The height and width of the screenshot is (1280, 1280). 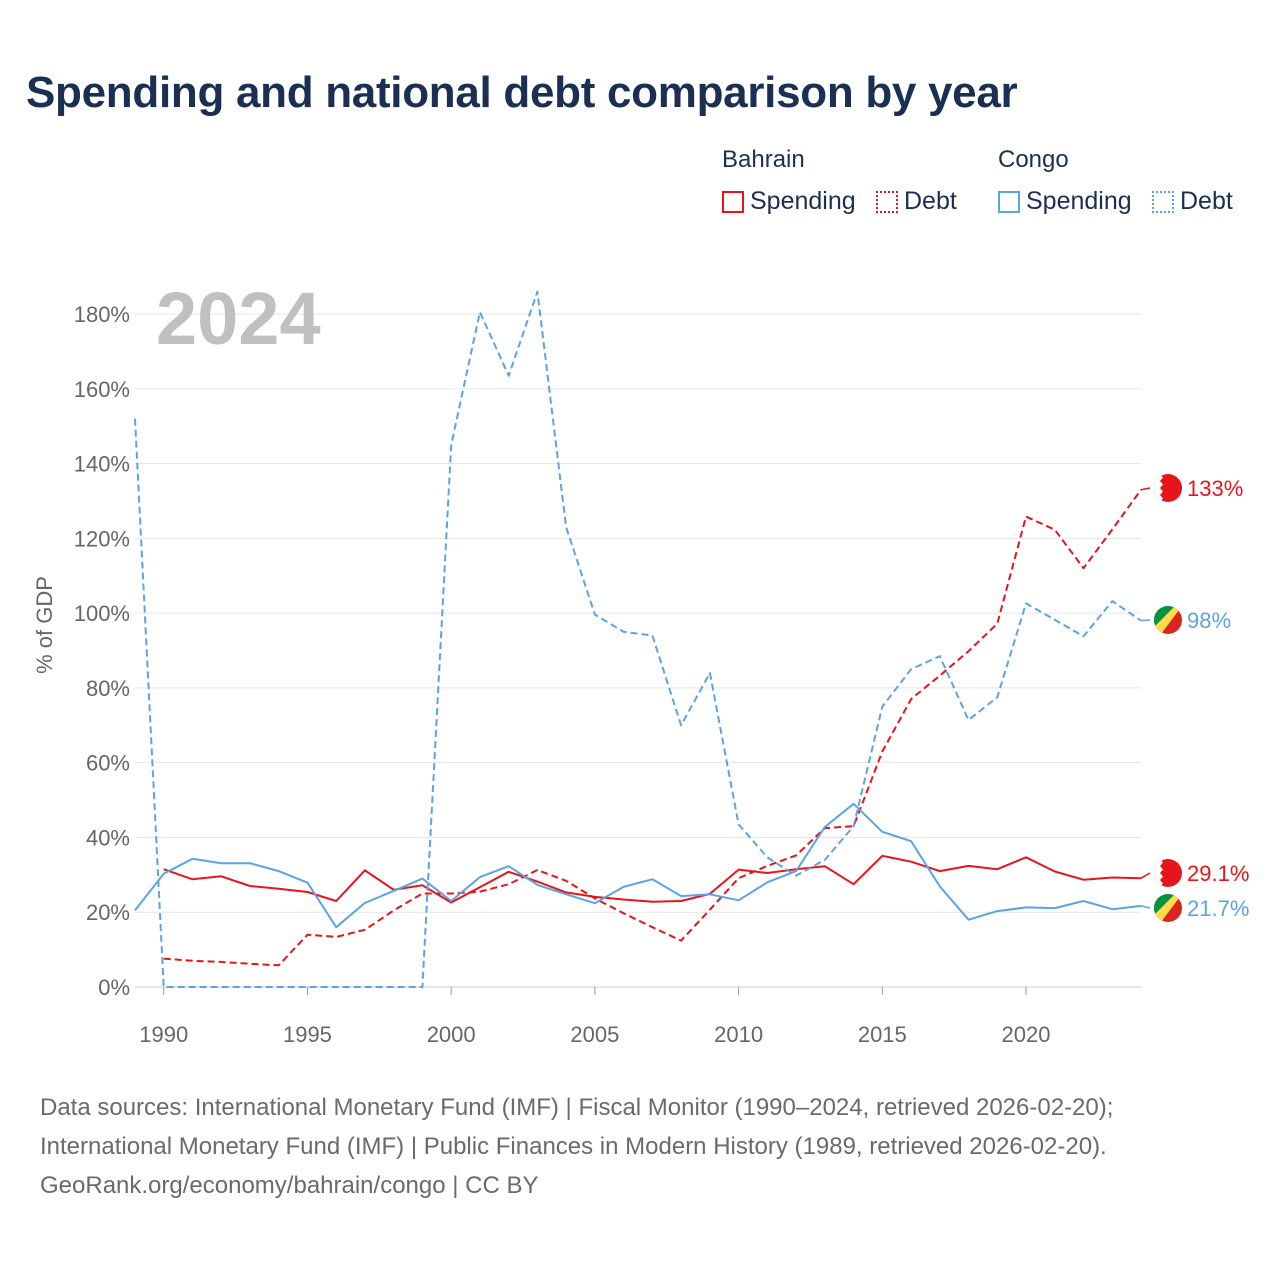 I want to click on y-tick-label: 40%, so click(x=108, y=837).